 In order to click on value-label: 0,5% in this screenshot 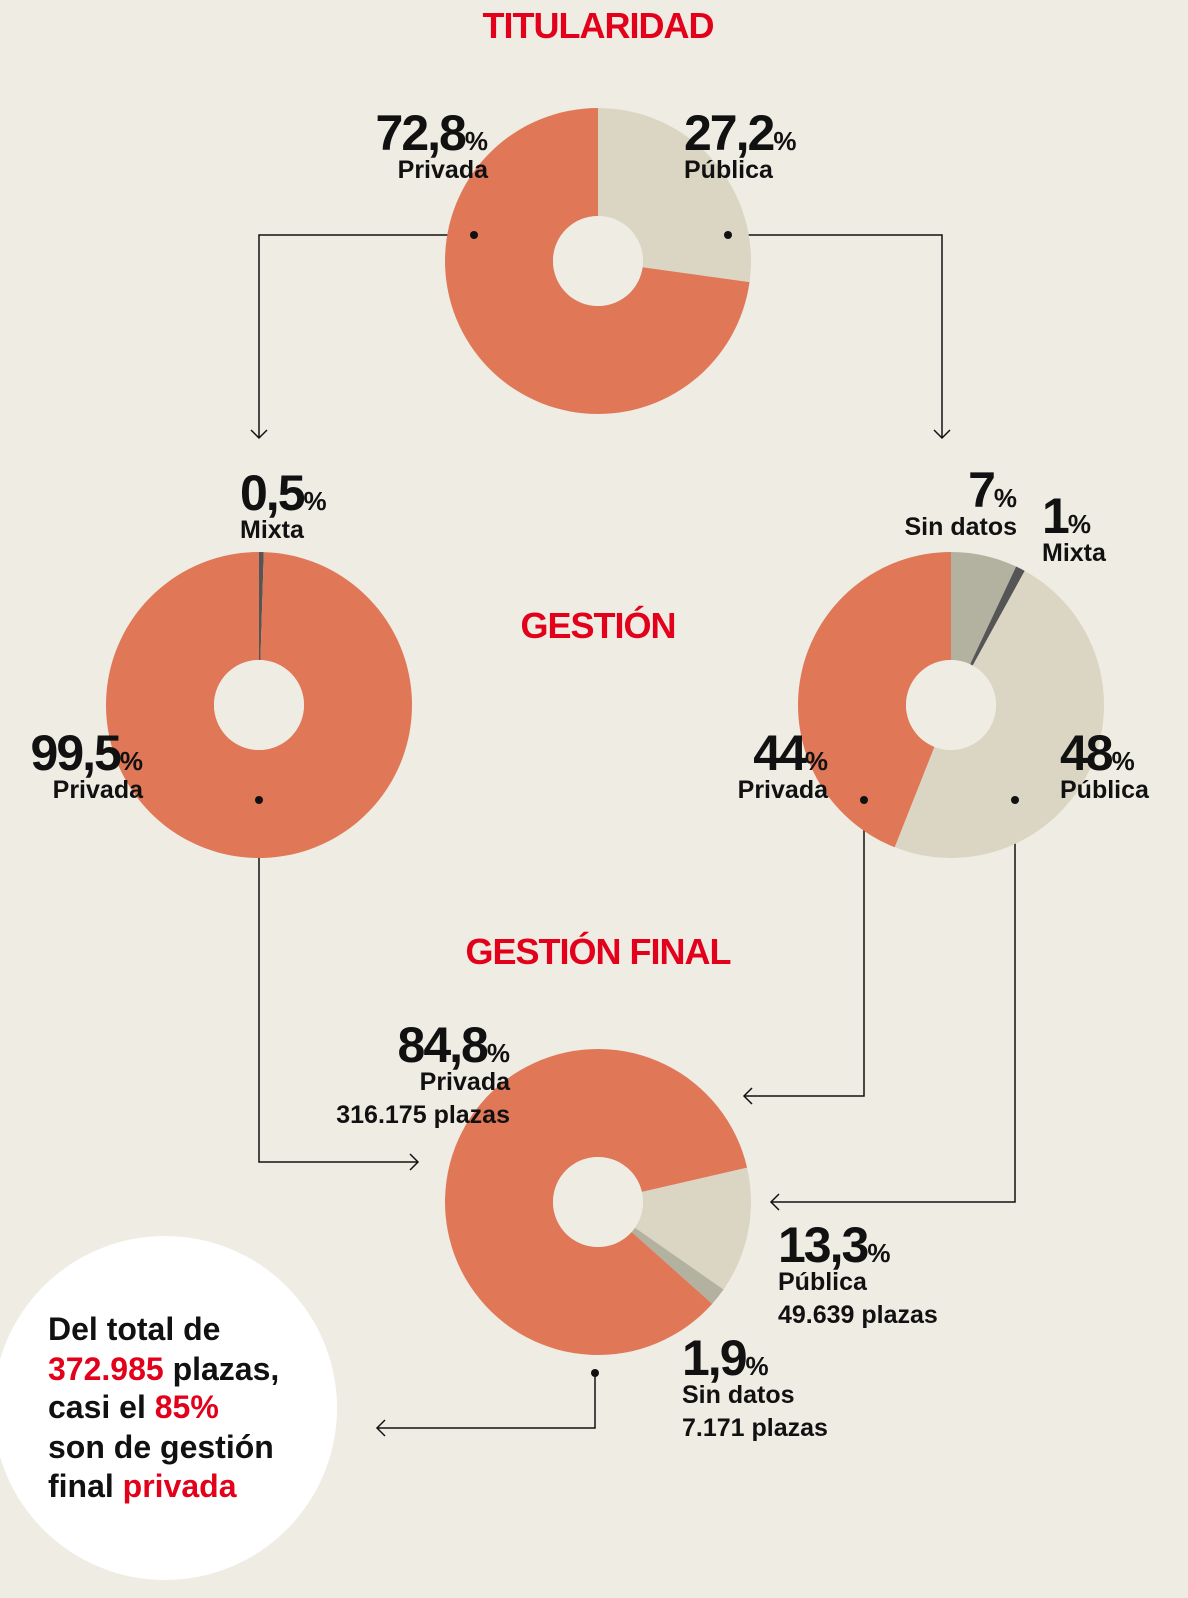, I will do `click(283, 493)`.